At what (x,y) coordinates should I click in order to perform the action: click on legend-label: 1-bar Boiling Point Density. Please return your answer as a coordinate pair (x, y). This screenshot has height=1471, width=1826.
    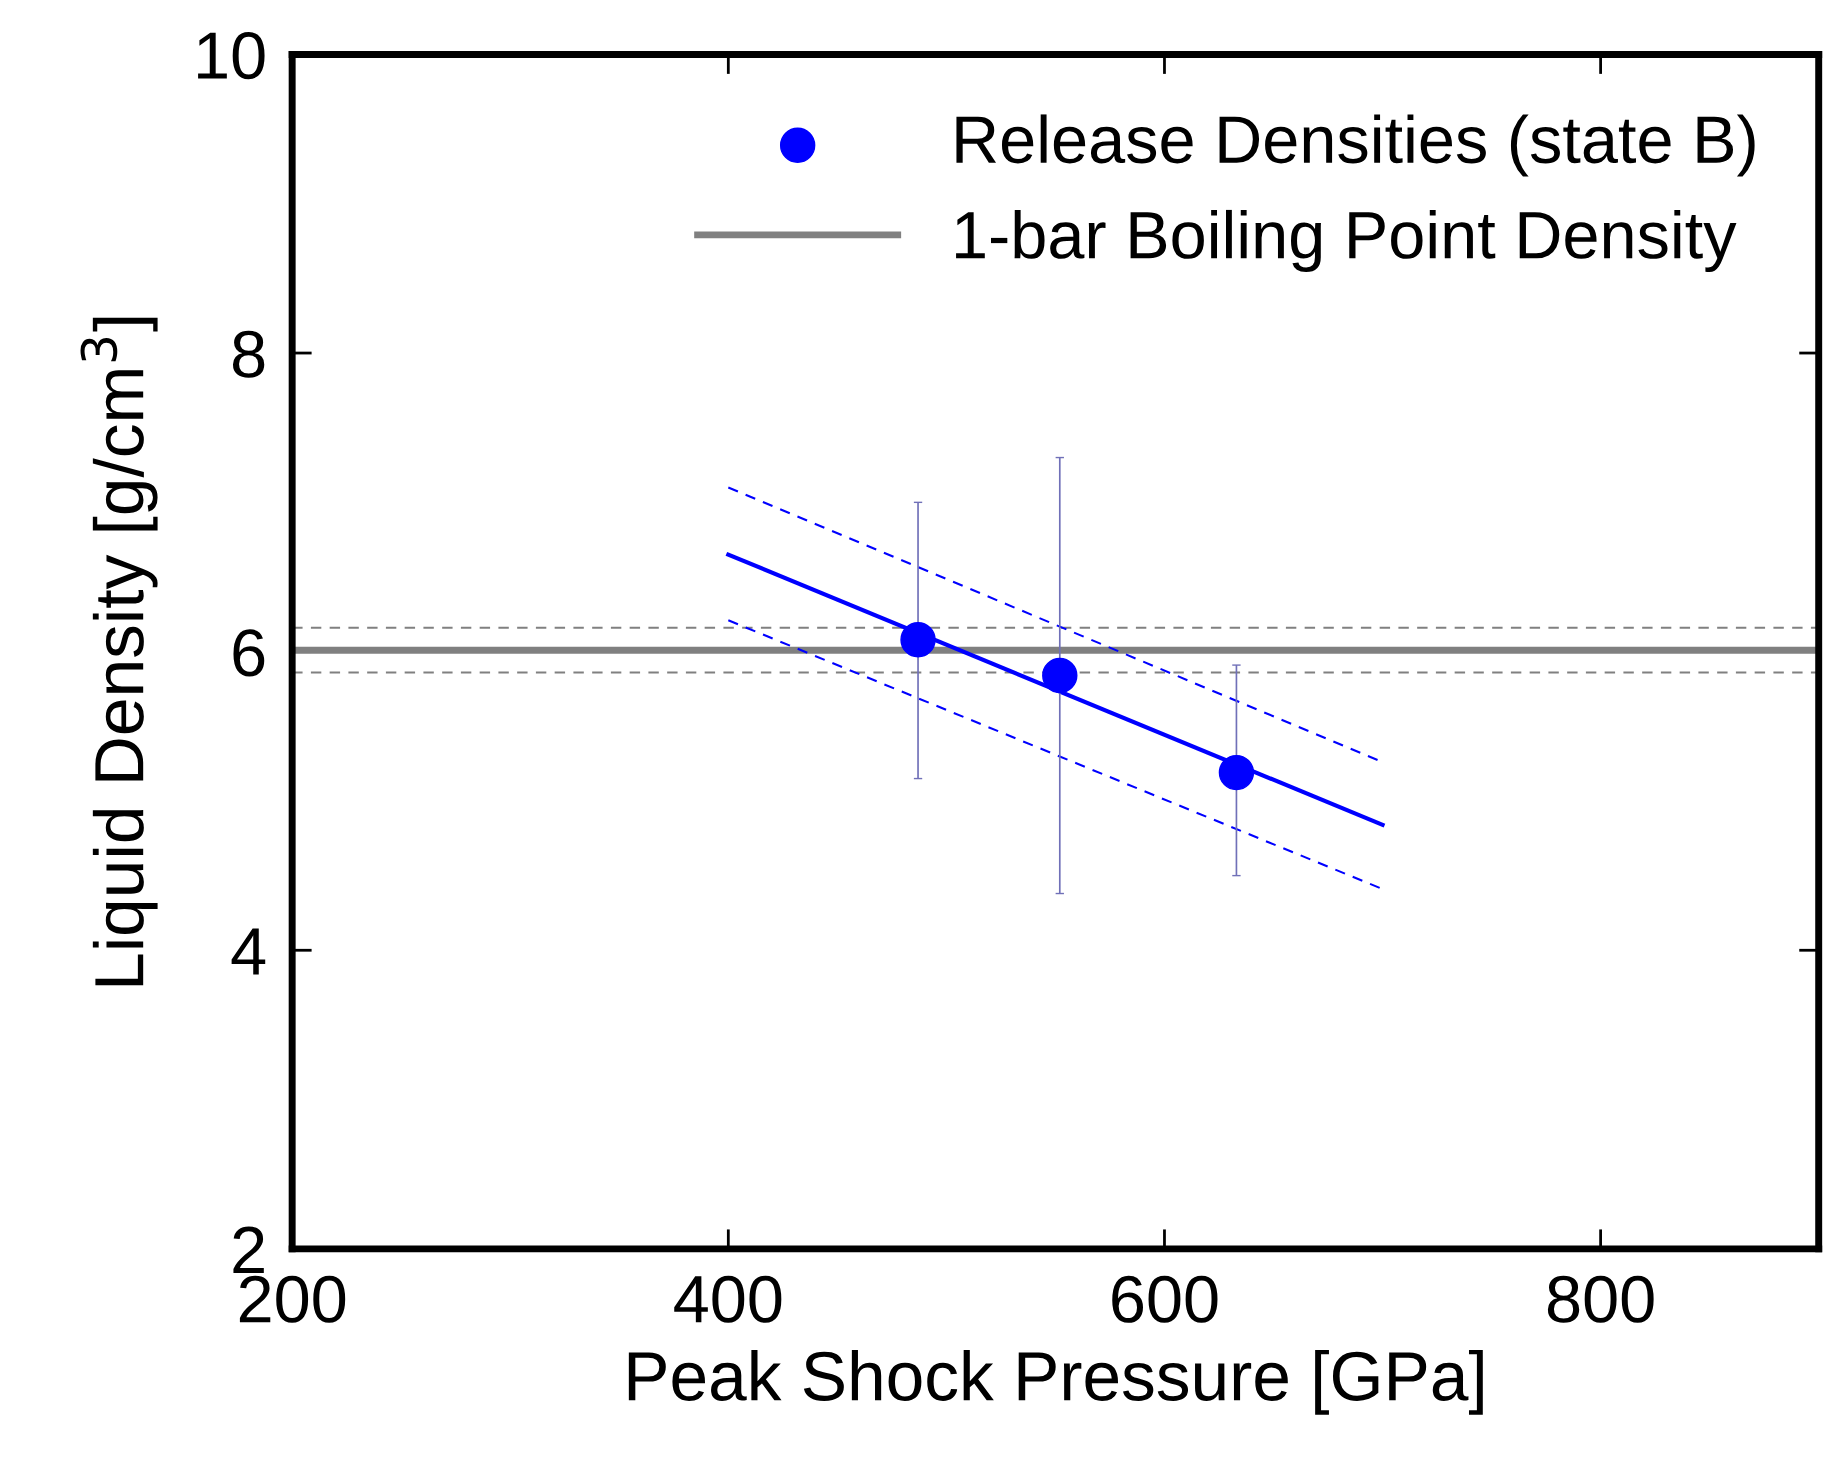
    Looking at the image, I should click on (1346, 241).